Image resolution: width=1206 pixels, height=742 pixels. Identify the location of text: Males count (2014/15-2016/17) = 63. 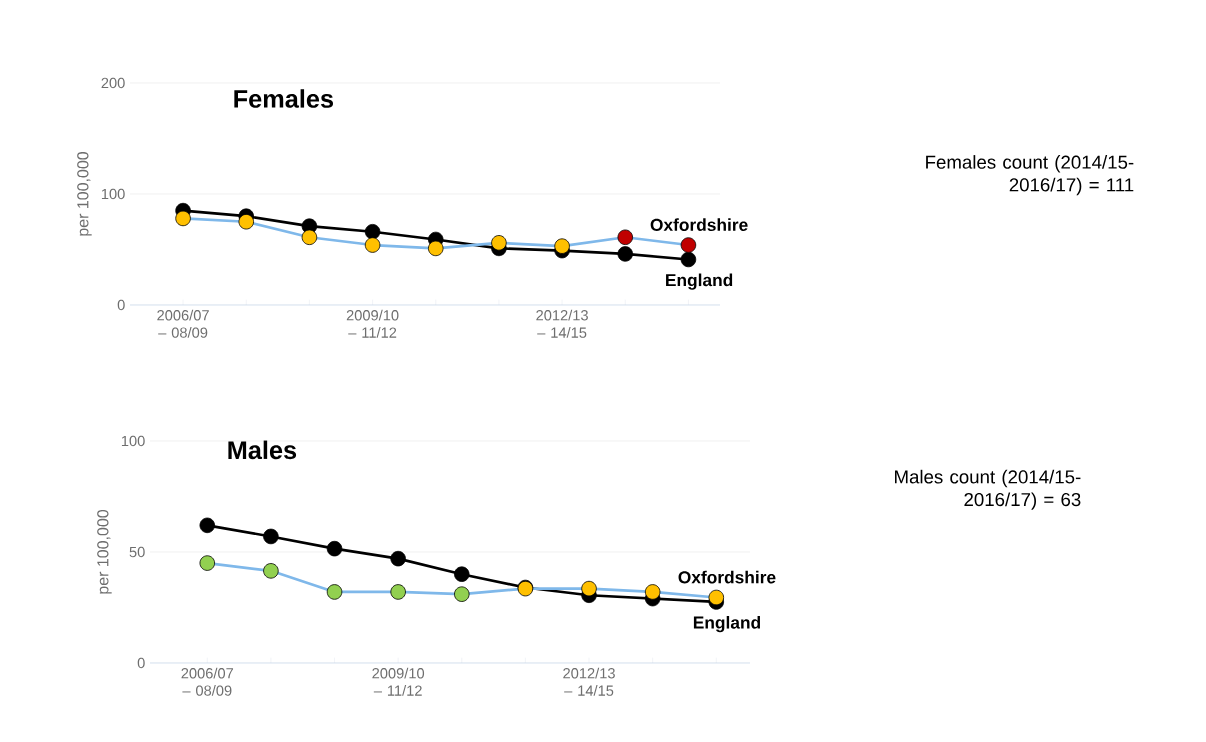
(988, 489).